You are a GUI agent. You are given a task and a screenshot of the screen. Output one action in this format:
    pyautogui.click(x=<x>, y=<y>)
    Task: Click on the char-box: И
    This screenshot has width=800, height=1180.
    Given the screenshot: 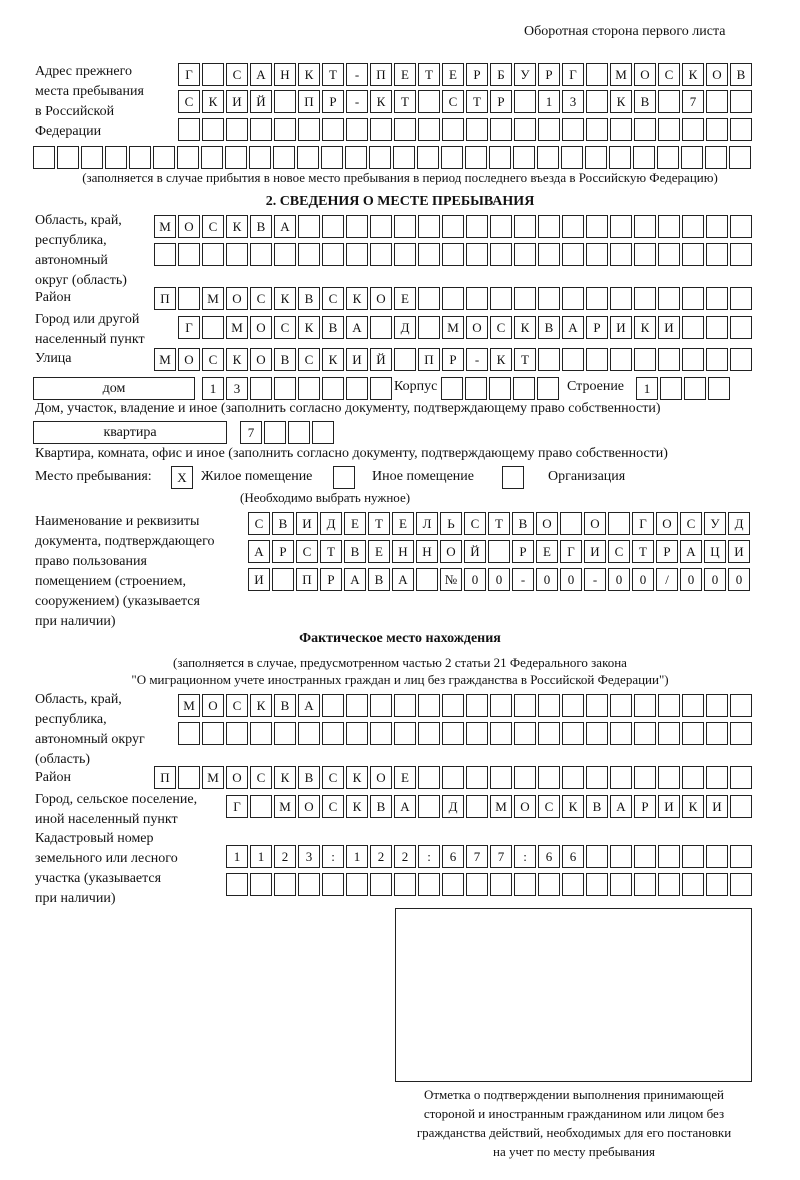 What is the action you would take?
    pyautogui.click(x=595, y=551)
    